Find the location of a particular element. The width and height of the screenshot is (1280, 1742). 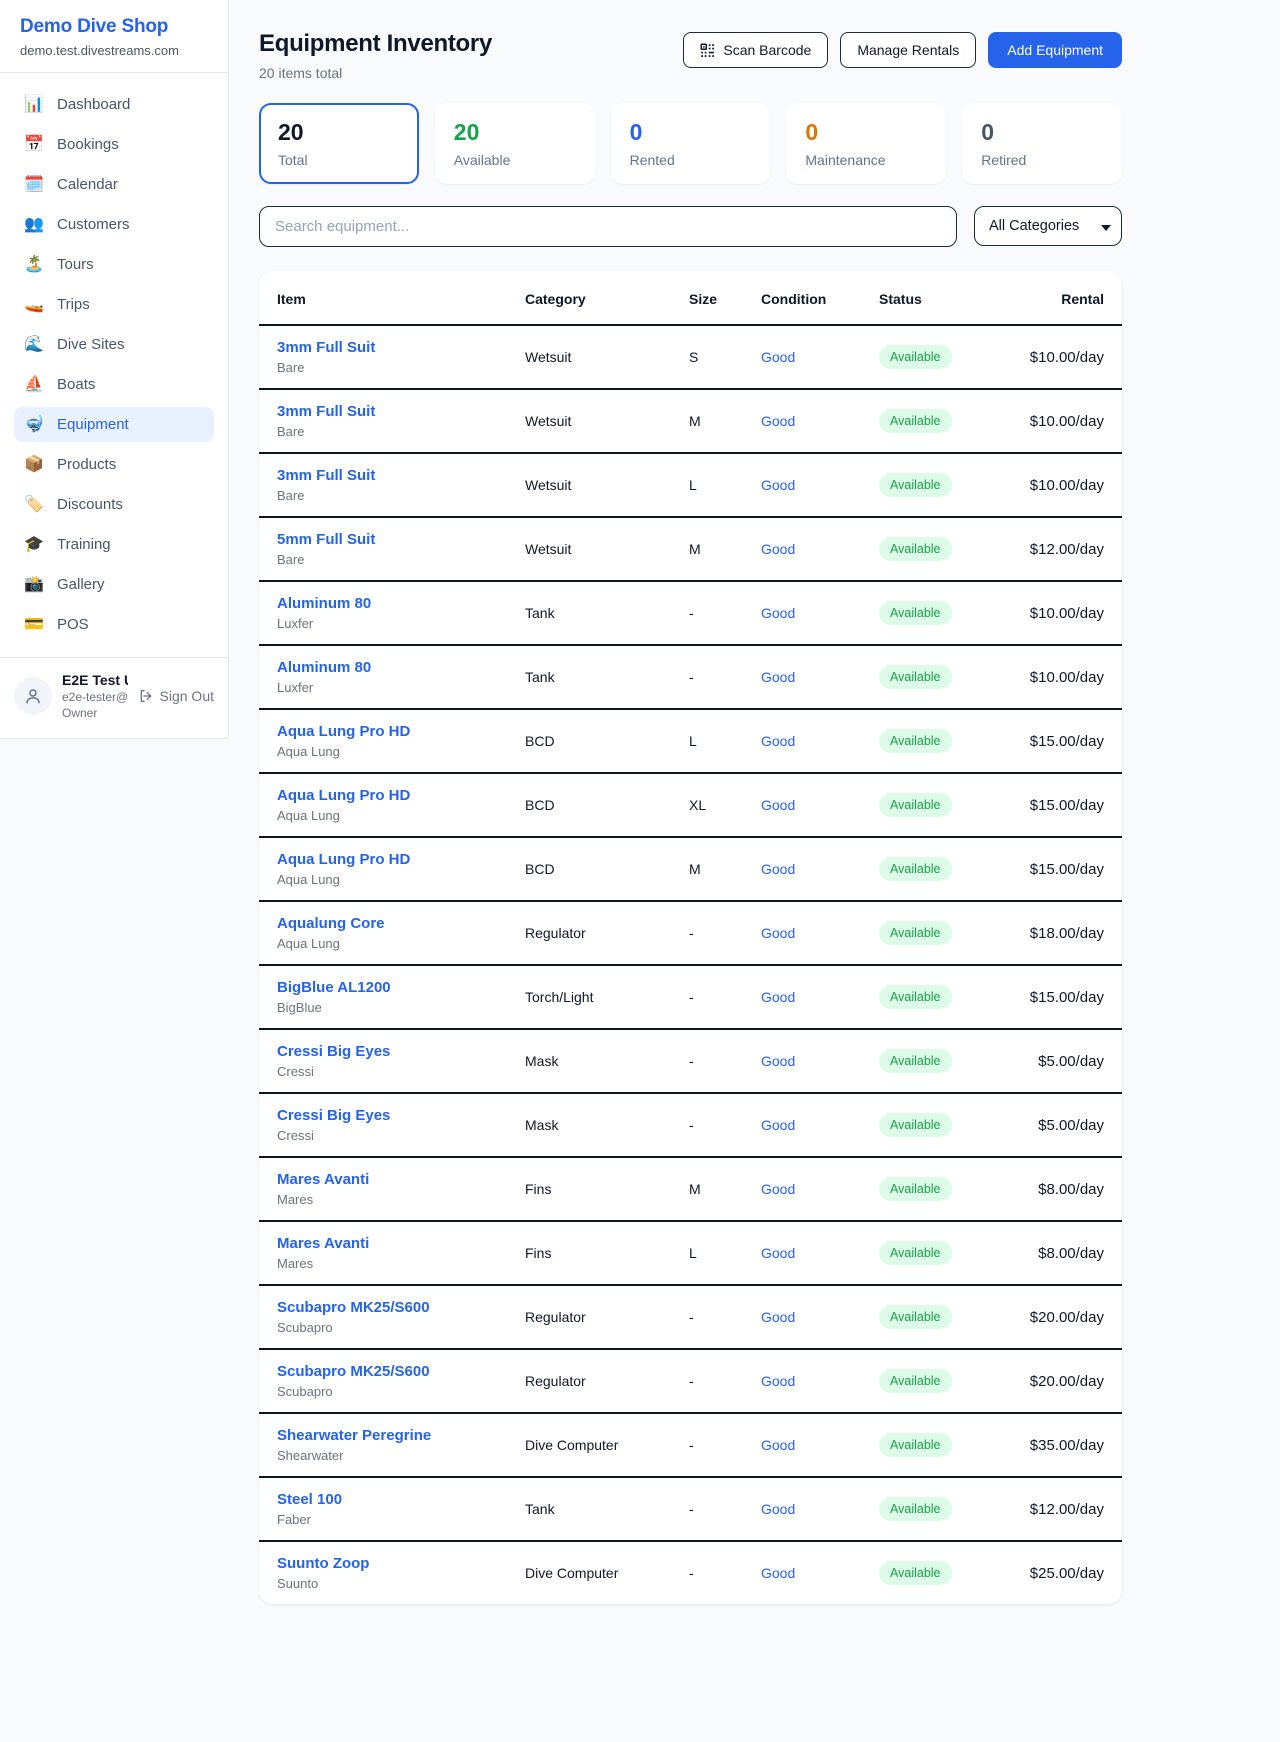

item-cell: Aluminum 80 Luxfer is located at coordinates (392, 677).